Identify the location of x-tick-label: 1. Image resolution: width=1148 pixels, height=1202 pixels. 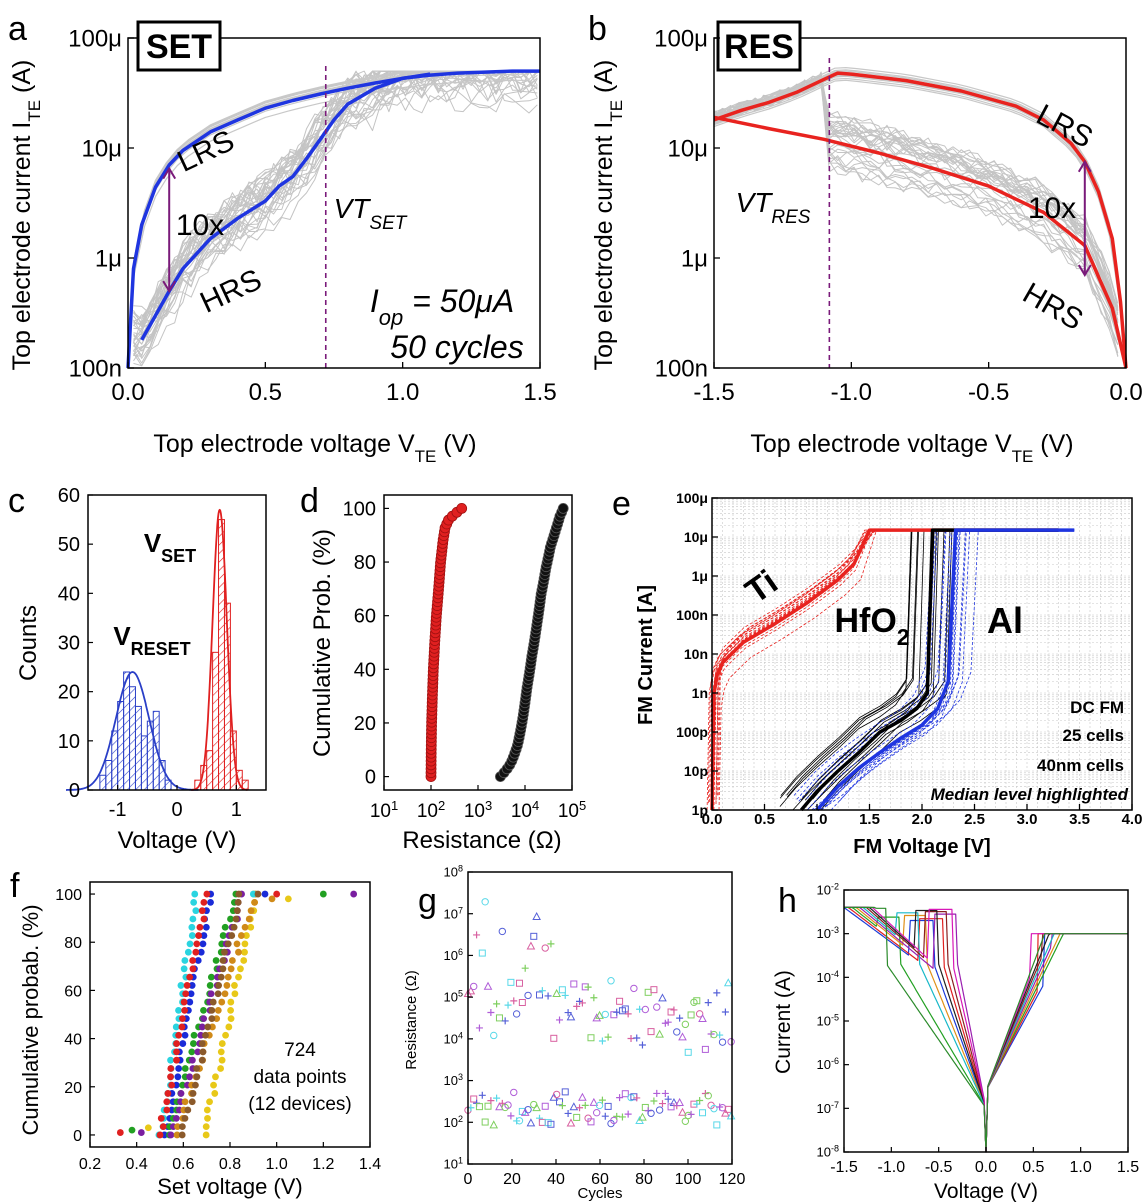
(236, 810).